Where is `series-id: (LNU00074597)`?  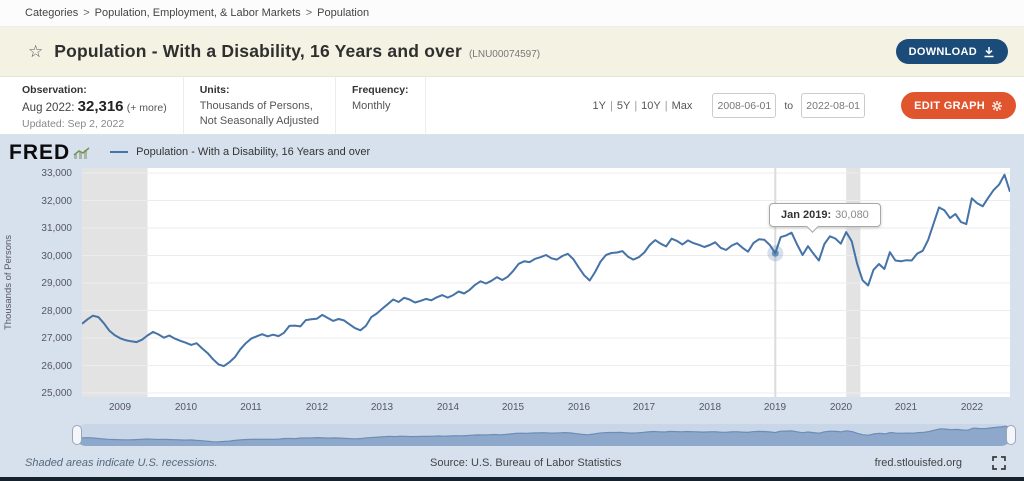 series-id: (LNU00074597) is located at coordinates (504, 54).